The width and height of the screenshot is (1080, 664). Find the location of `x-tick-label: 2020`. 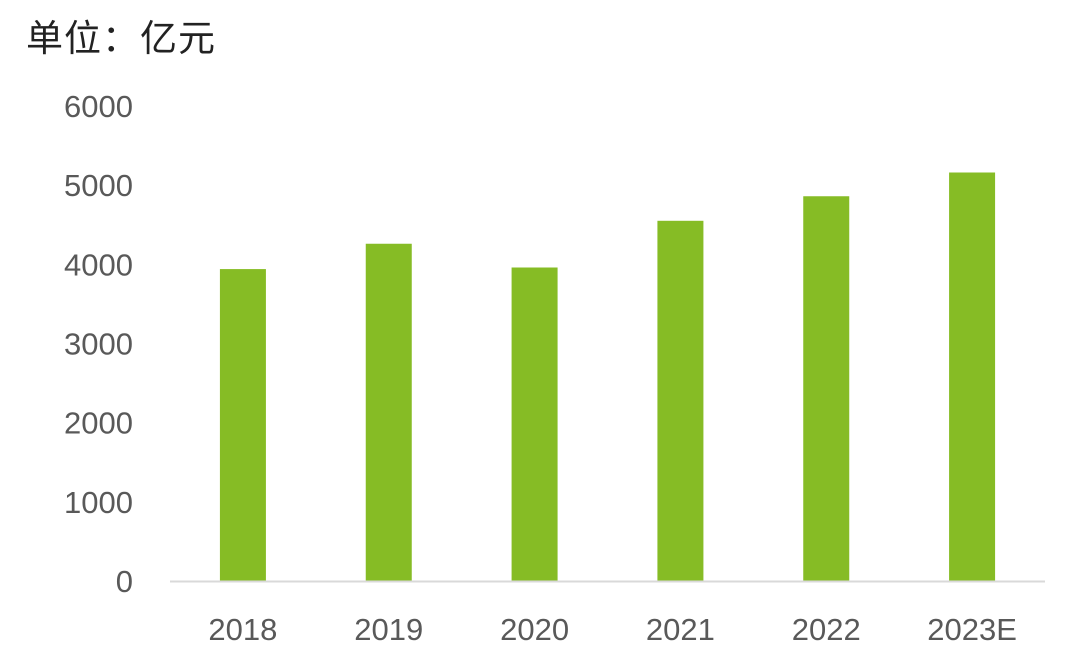

x-tick-label: 2020 is located at coordinates (534, 629).